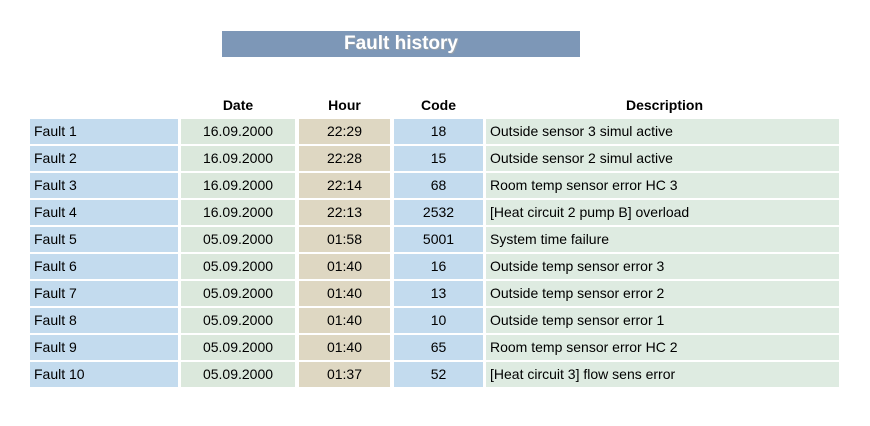 The image size is (870, 426). I want to click on description-cell: Outside temp sensor error 2, so click(662, 293).